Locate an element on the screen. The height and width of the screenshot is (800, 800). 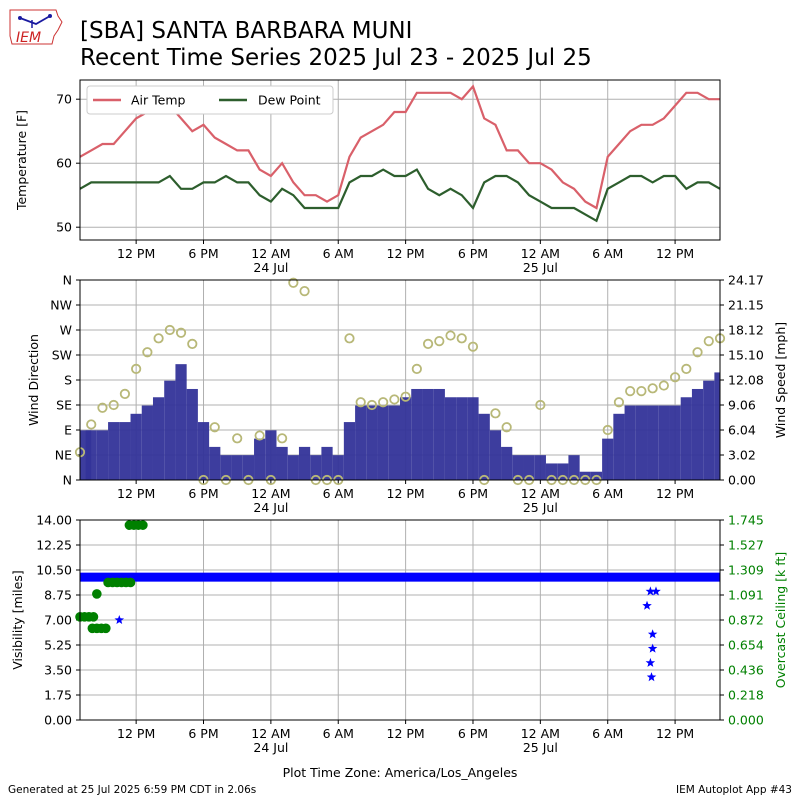
temp-tick-label: 70 is located at coordinates (64, 99).